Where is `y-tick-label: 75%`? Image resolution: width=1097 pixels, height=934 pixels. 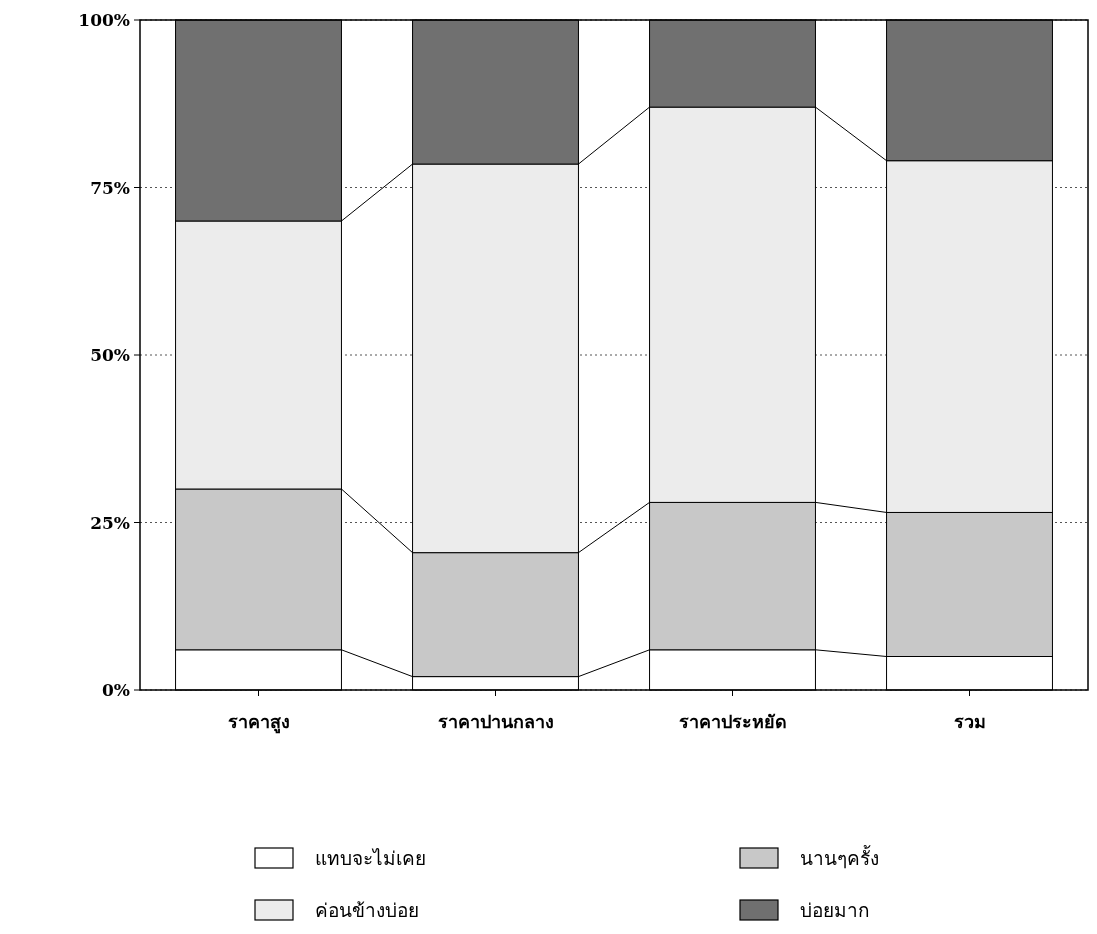
y-tick-label: 75% is located at coordinates (110, 187).